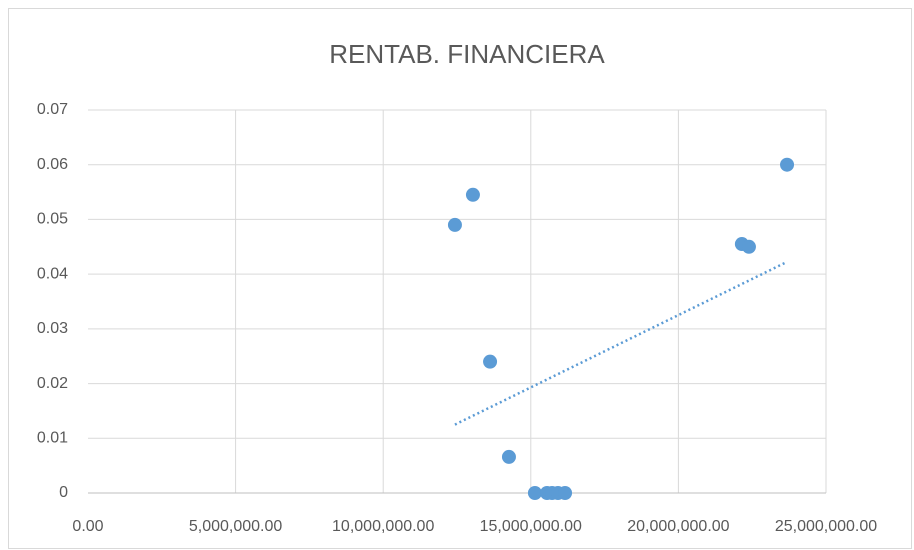 The image size is (914, 550). What do you see at coordinates (678, 526) in the screenshot?
I see `x-tick-label: 20,000,000.00` at bounding box center [678, 526].